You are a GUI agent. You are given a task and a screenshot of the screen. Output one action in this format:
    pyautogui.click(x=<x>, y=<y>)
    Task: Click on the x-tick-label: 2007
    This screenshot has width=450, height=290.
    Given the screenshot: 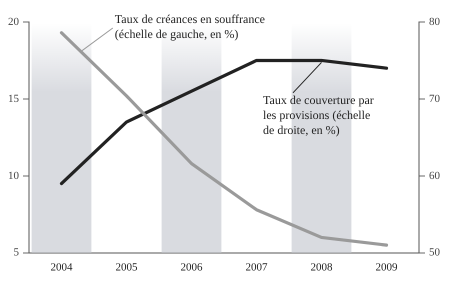 What is the action you would take?
    pyautogui.click(x=257, y=267)
    